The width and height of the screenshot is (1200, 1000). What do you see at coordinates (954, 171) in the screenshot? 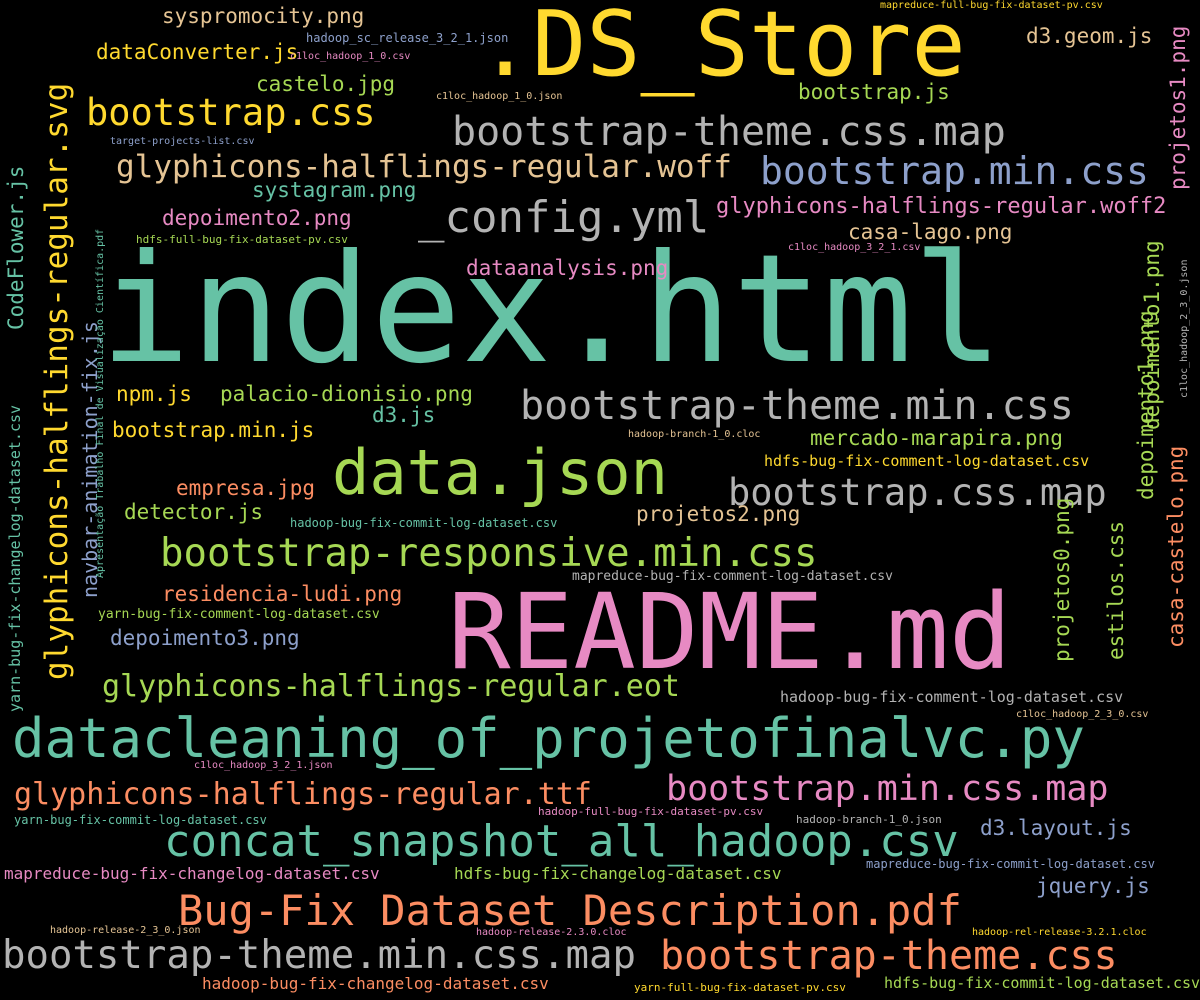
I see `word-bootstrap-min-css: bootstrap.min.css` at bounding box center [954, 171].